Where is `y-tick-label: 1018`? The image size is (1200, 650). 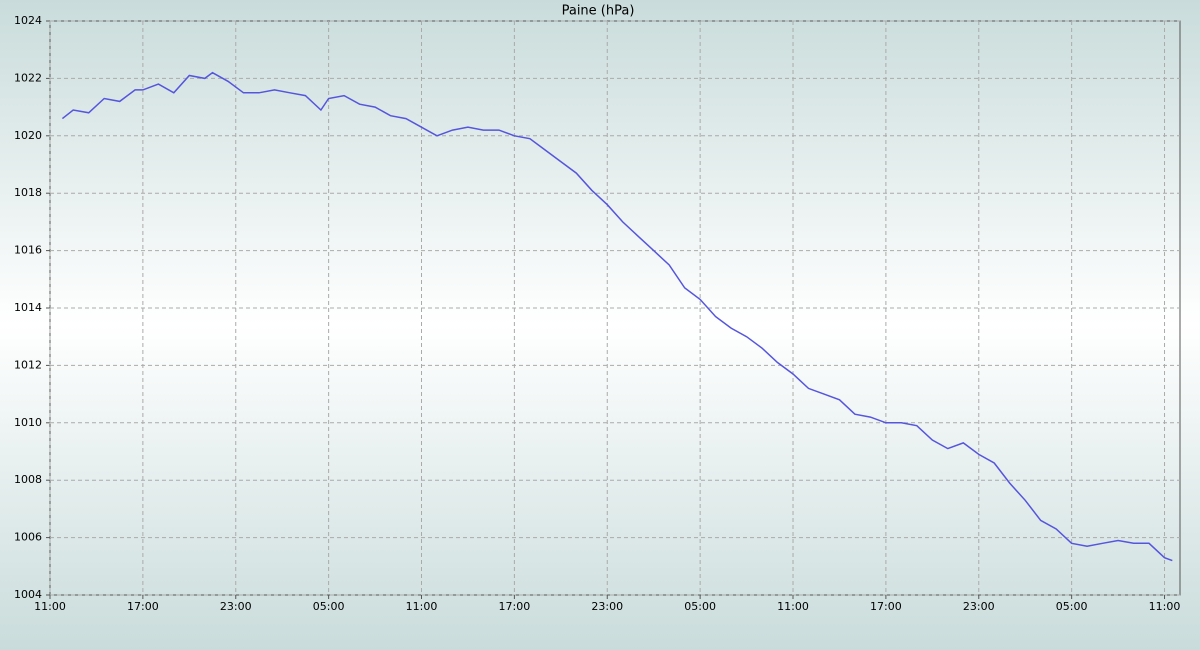
y-tick-label: 1018 is located at coordinates (28, 192).